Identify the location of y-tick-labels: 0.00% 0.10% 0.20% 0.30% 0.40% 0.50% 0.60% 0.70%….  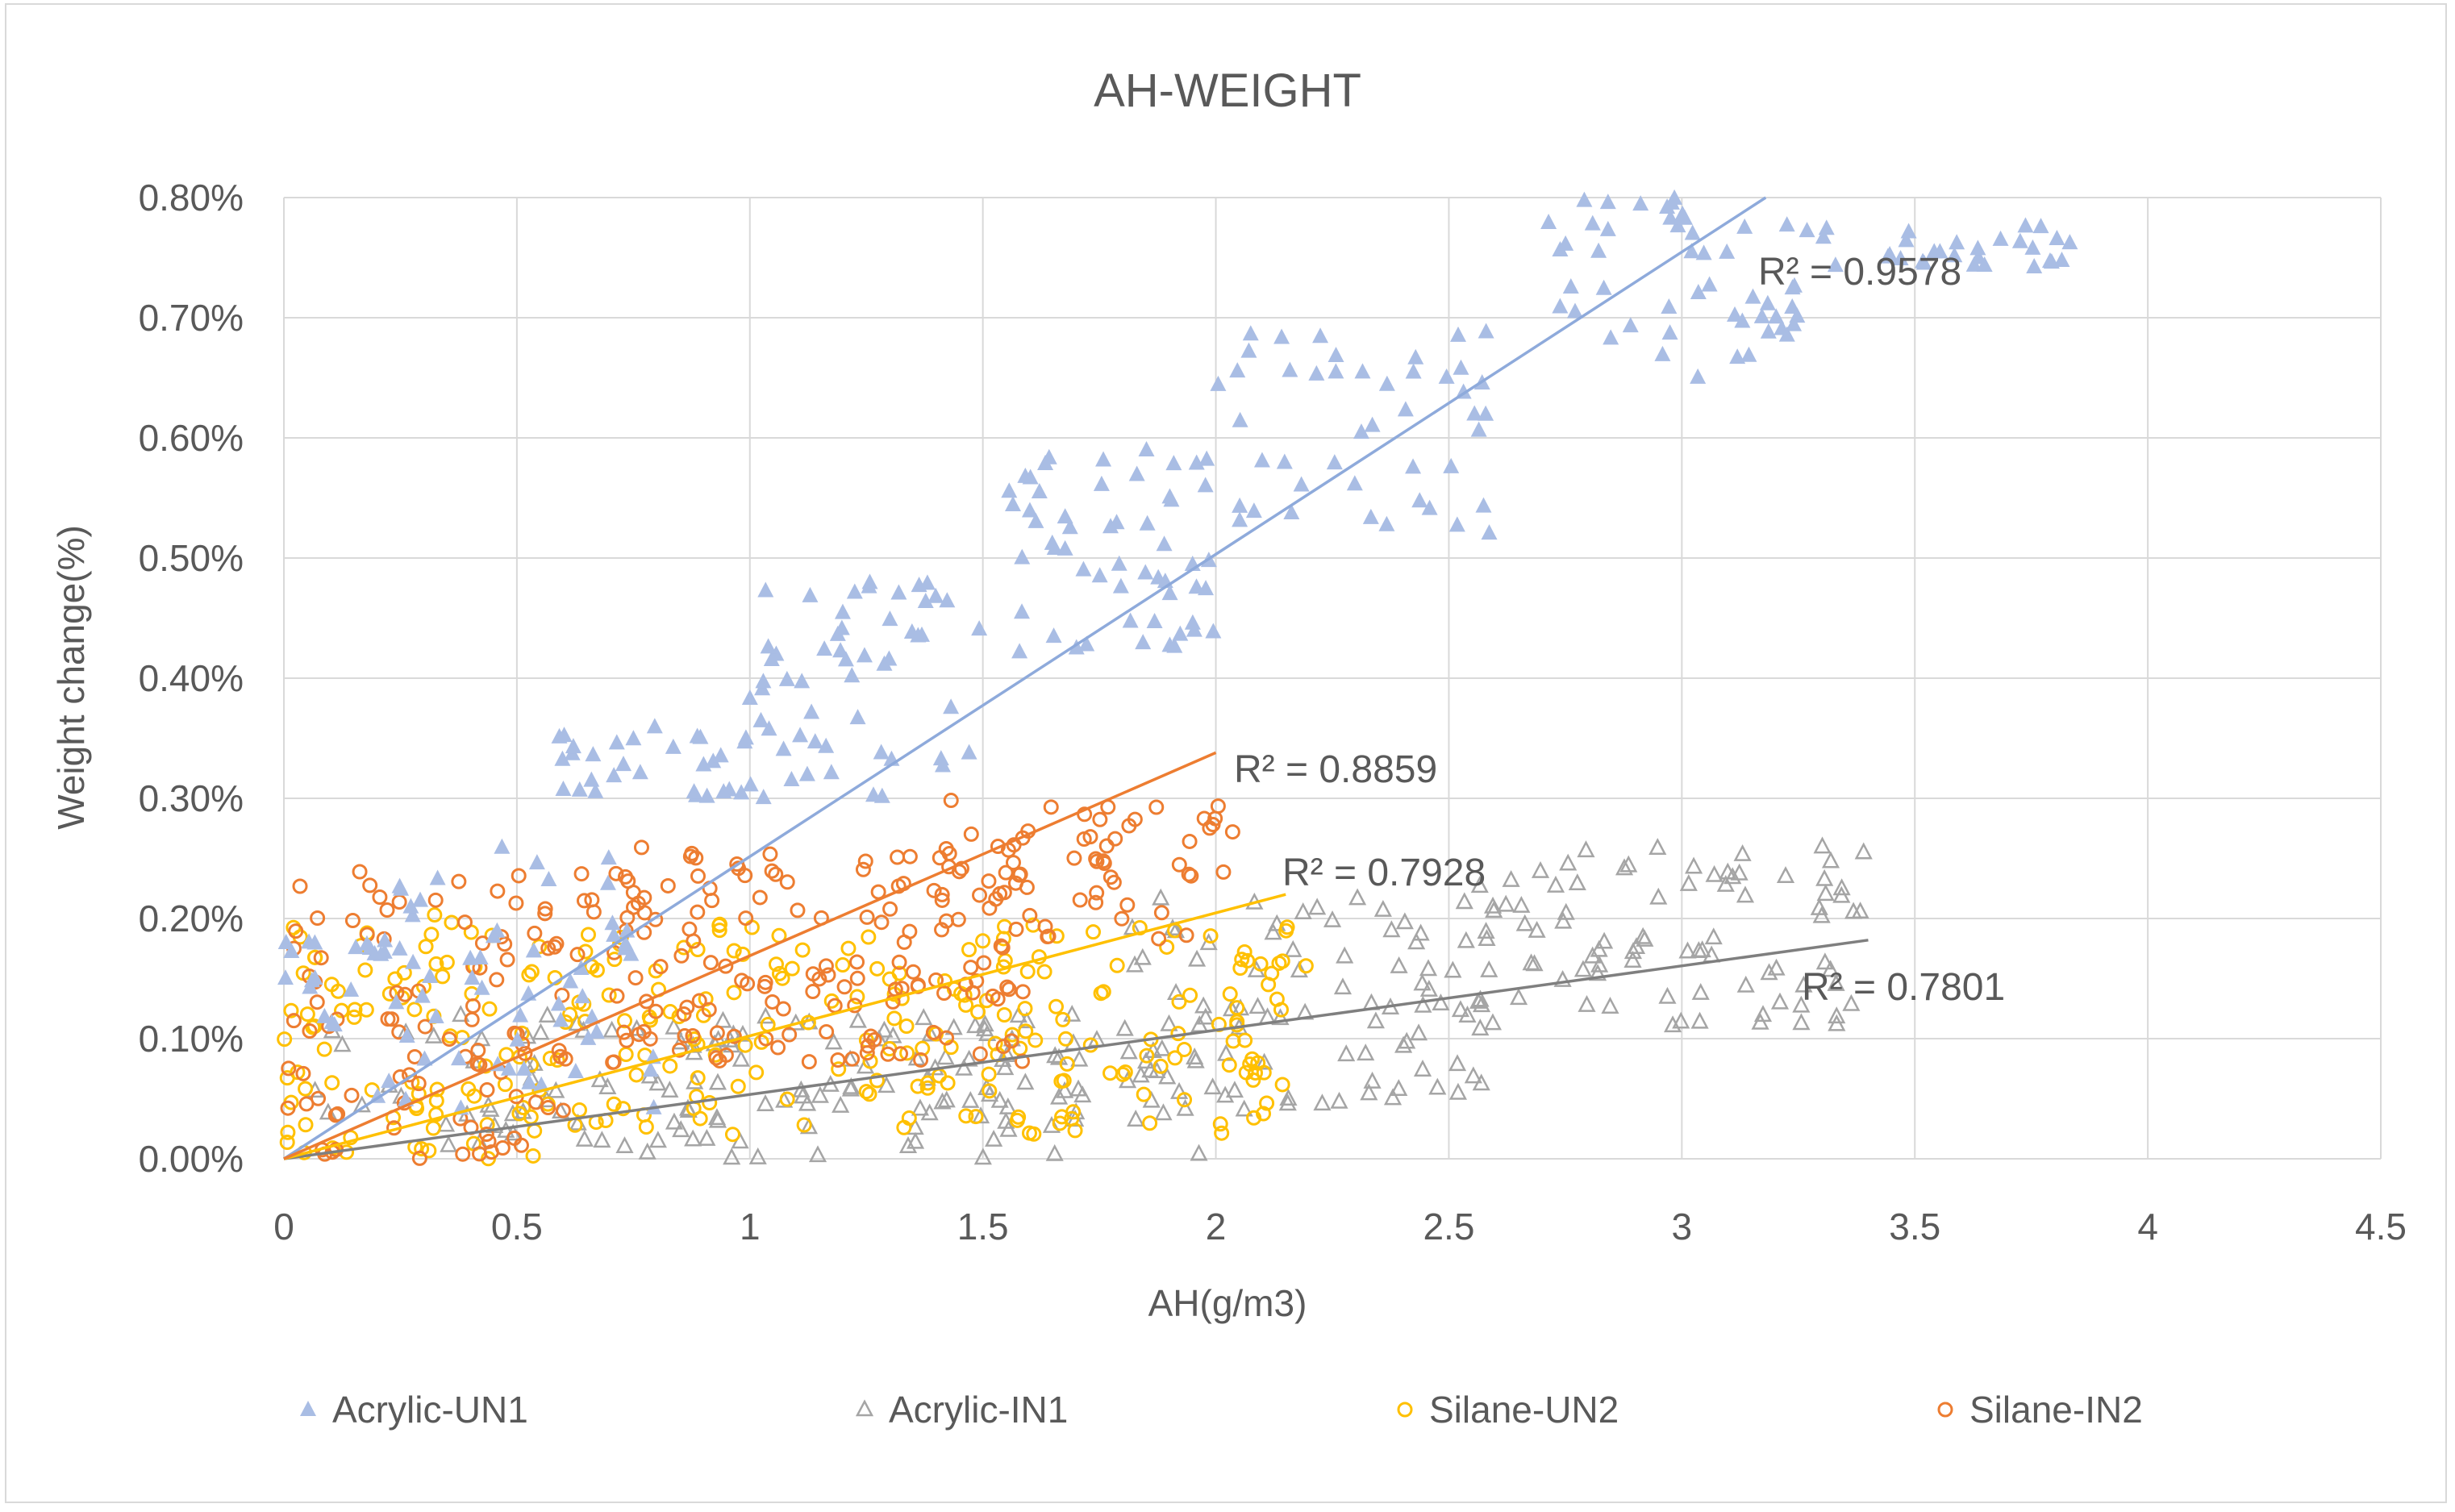
(191, 679).